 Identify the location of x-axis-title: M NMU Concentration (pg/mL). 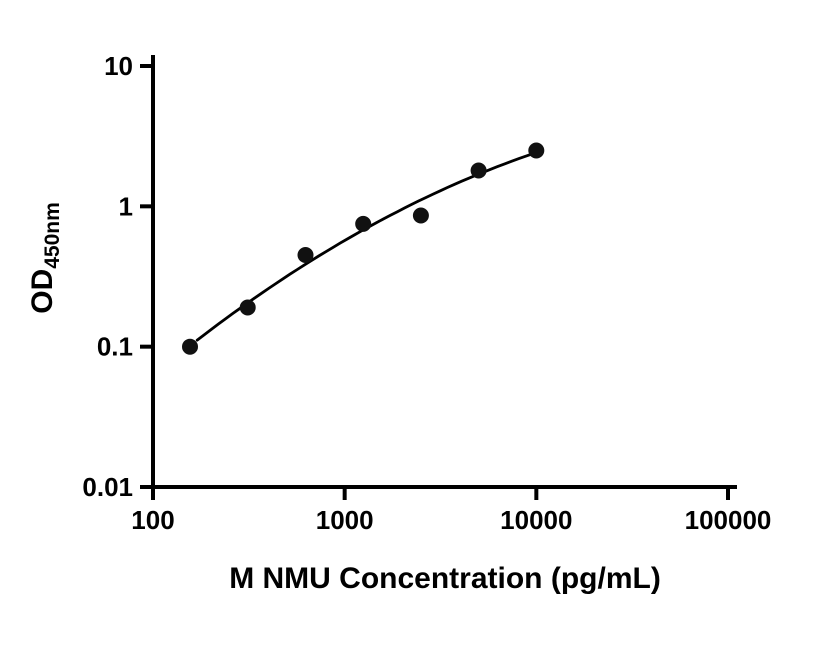
(445, 578).